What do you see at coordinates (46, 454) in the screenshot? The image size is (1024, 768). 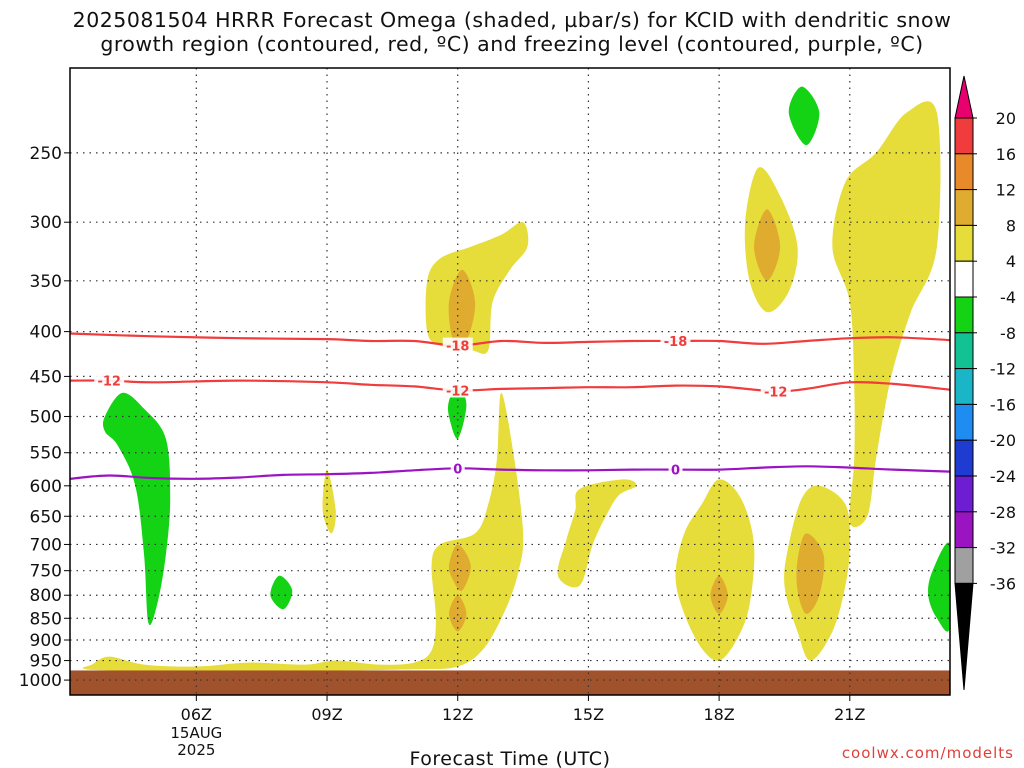 I see `y-tick-label-550: 550` at bounding box center [46, 454].